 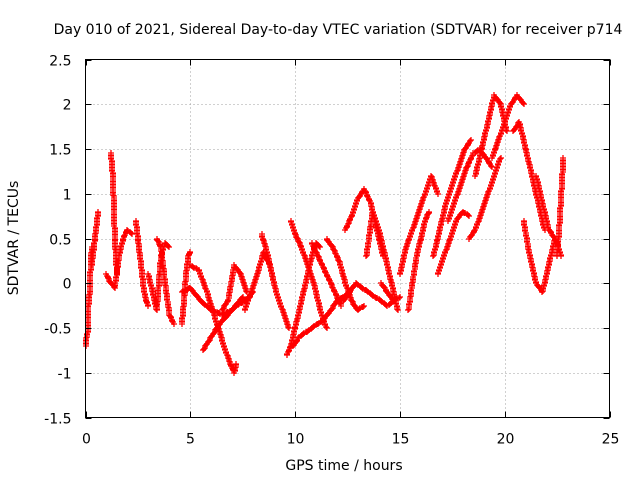 What do you see at coordinates (67, 196) in the screenshot?
I see `y-tick-label: 1` at bounding box center [67, 196].